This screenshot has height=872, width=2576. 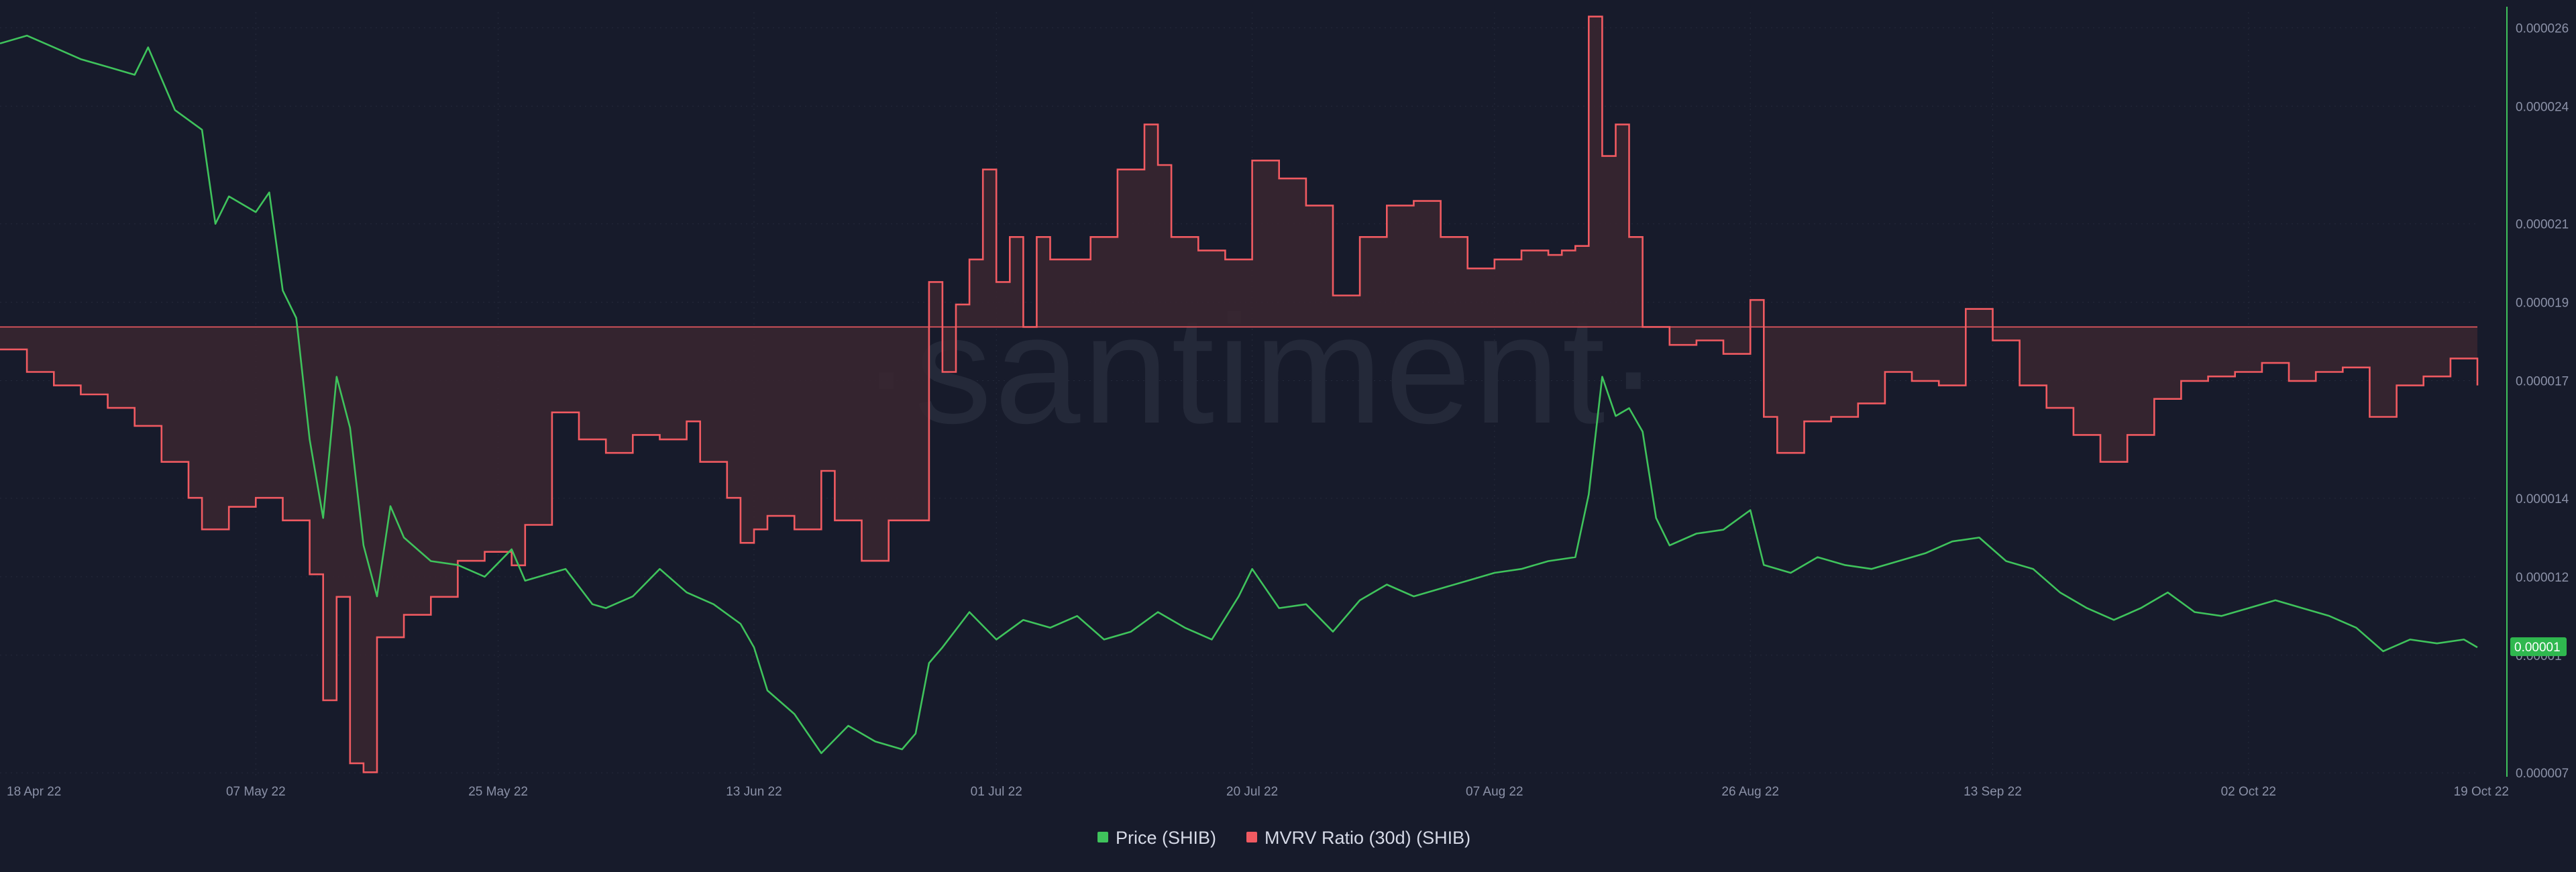 I want to click on legend-label: Price (SHIB), so click(x=1166, y=838).